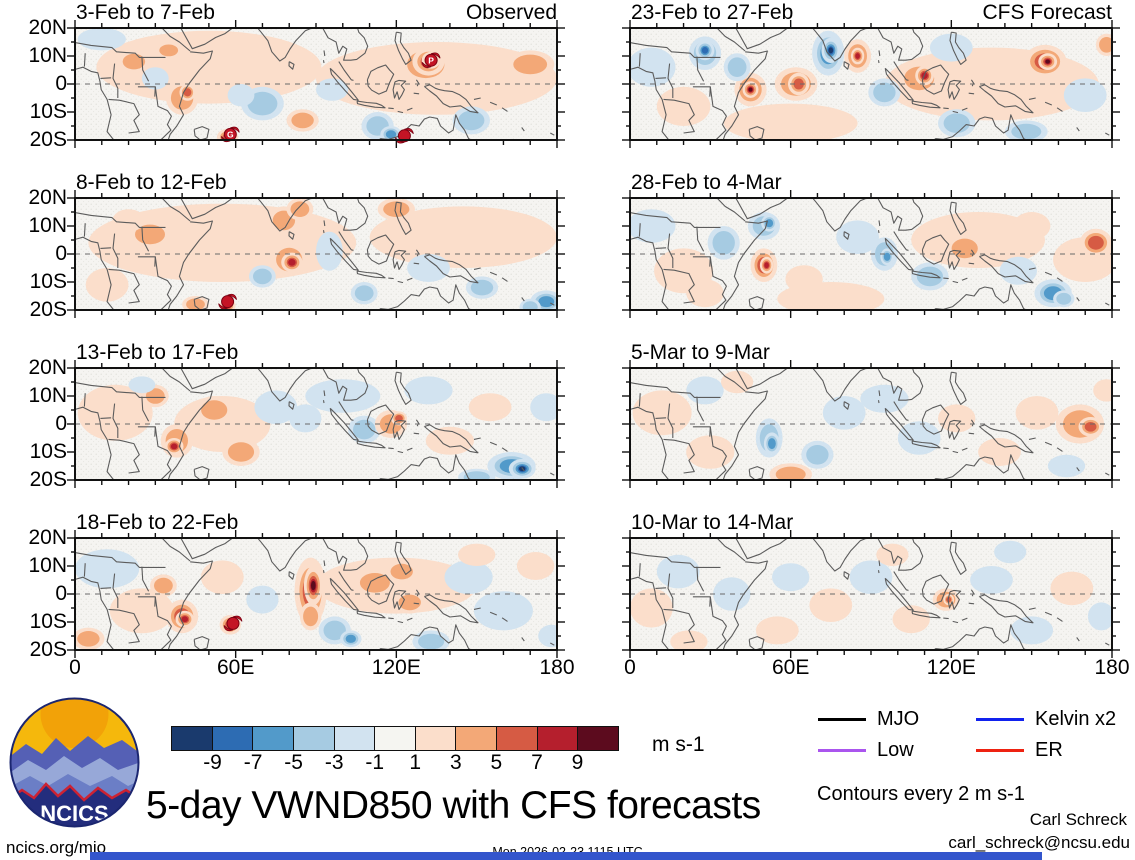 This screenshot has width=1135, height=860. What do you see at coordinates (145, 12) in the screenshot?
I see `panel-title: 3-Feb to 7-Feb` at bounding box center [145, 12].